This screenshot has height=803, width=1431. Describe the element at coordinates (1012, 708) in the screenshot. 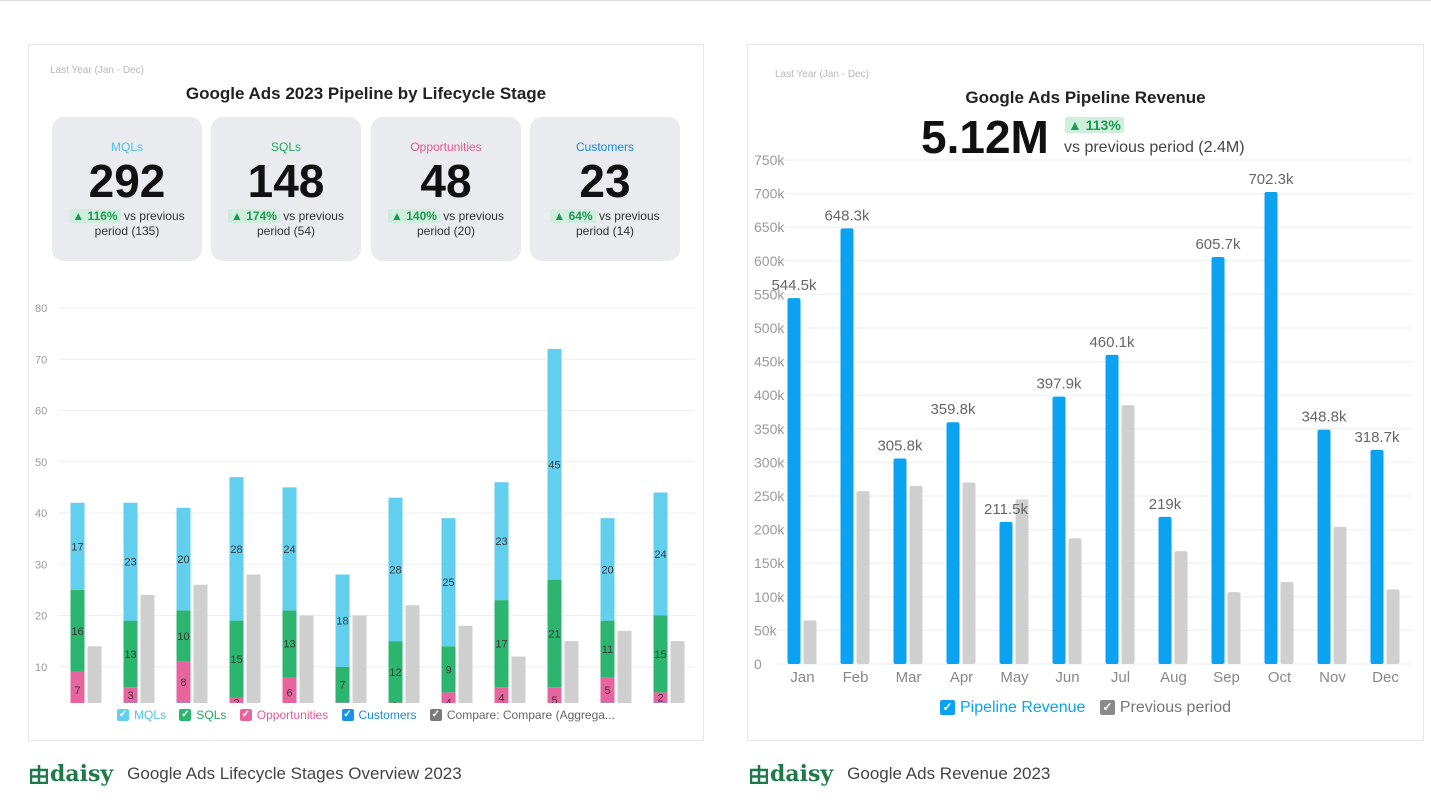

I see `legend-item-pipeline-revenue: ✓ Pipeline Revenue` at that location.